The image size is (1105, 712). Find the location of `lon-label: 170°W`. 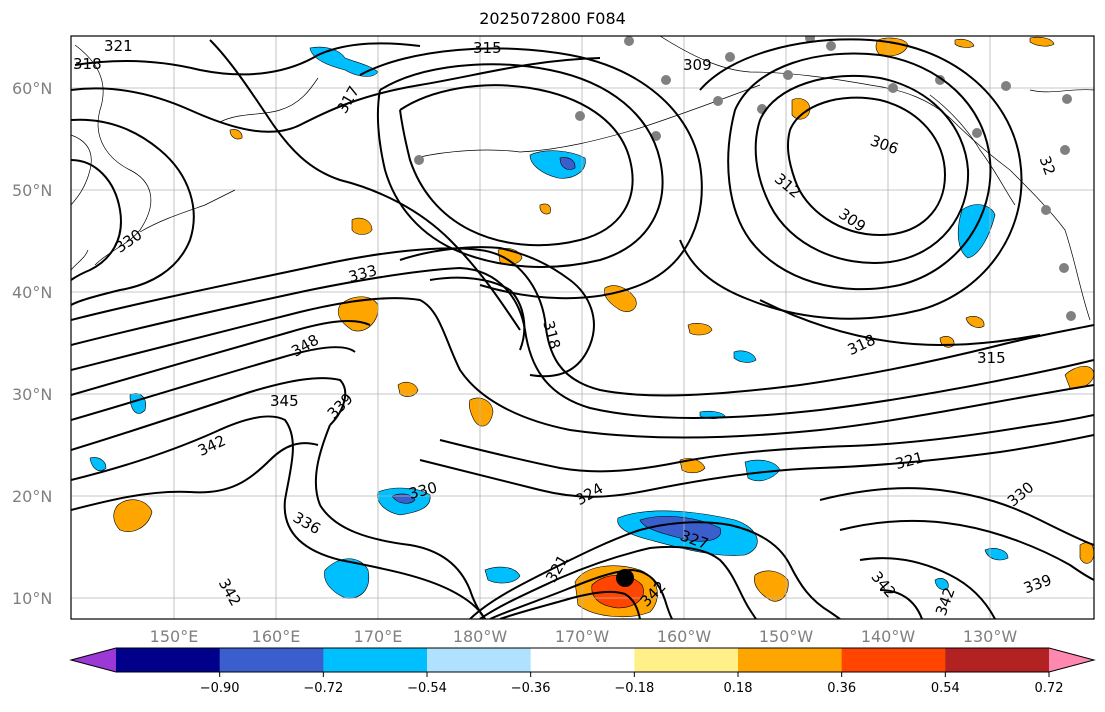

lon-label: 170°W is located at coordinates (582, 636).